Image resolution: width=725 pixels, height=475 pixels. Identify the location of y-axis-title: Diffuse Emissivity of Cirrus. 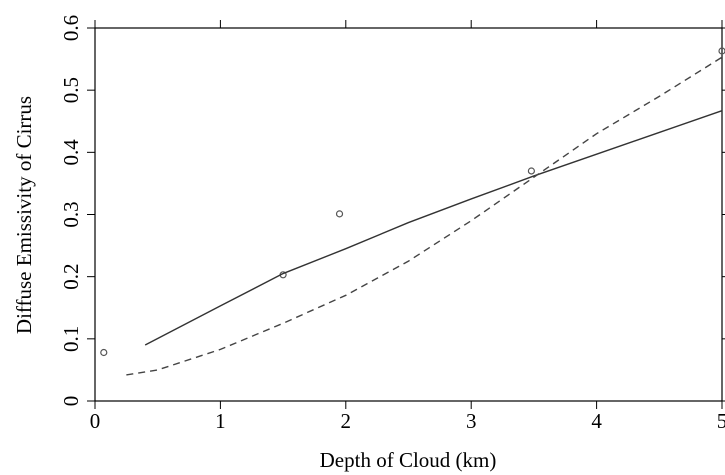
(24, 215).